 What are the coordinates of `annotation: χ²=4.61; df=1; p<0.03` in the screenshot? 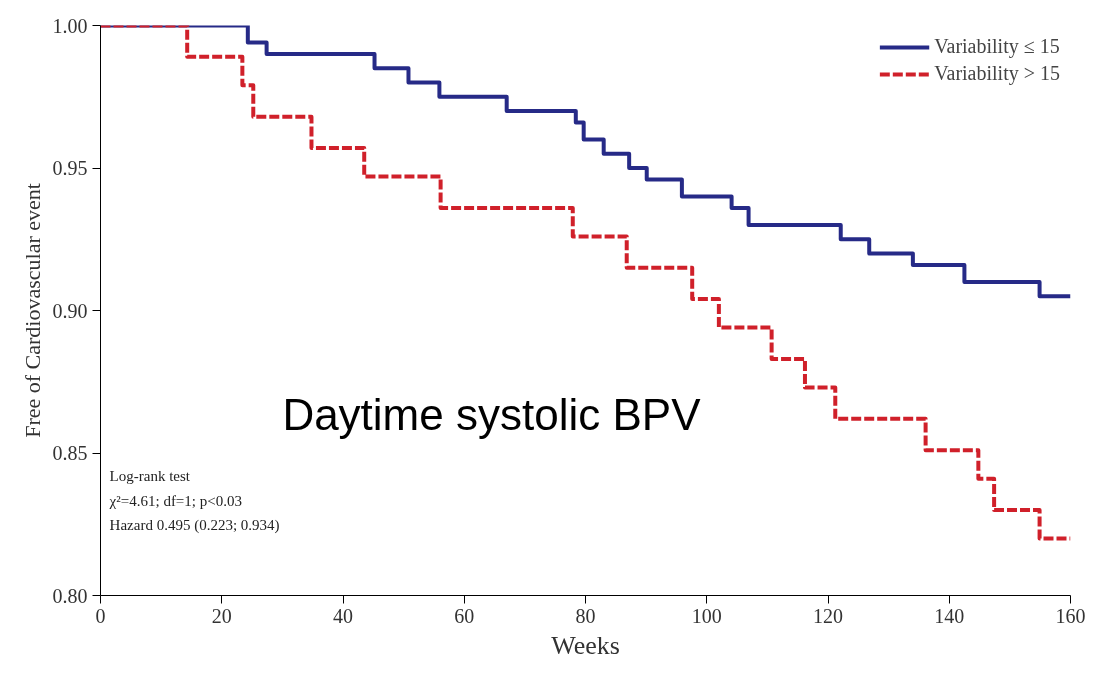 It's located at (175, 500).